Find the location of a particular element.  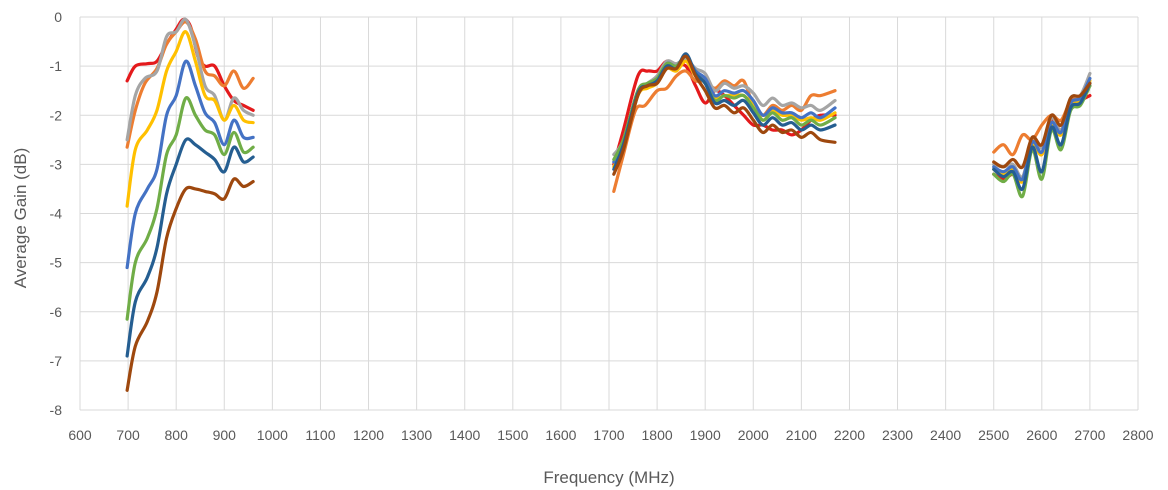

series-5-band-1-line is located at coordinates (190, 164).